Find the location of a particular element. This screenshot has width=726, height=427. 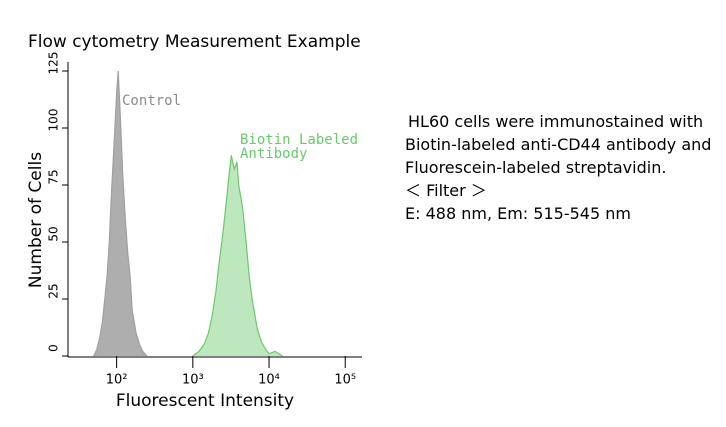

chart-title: Flow cytometry Measurement Example is located at coordinates (194, 42).